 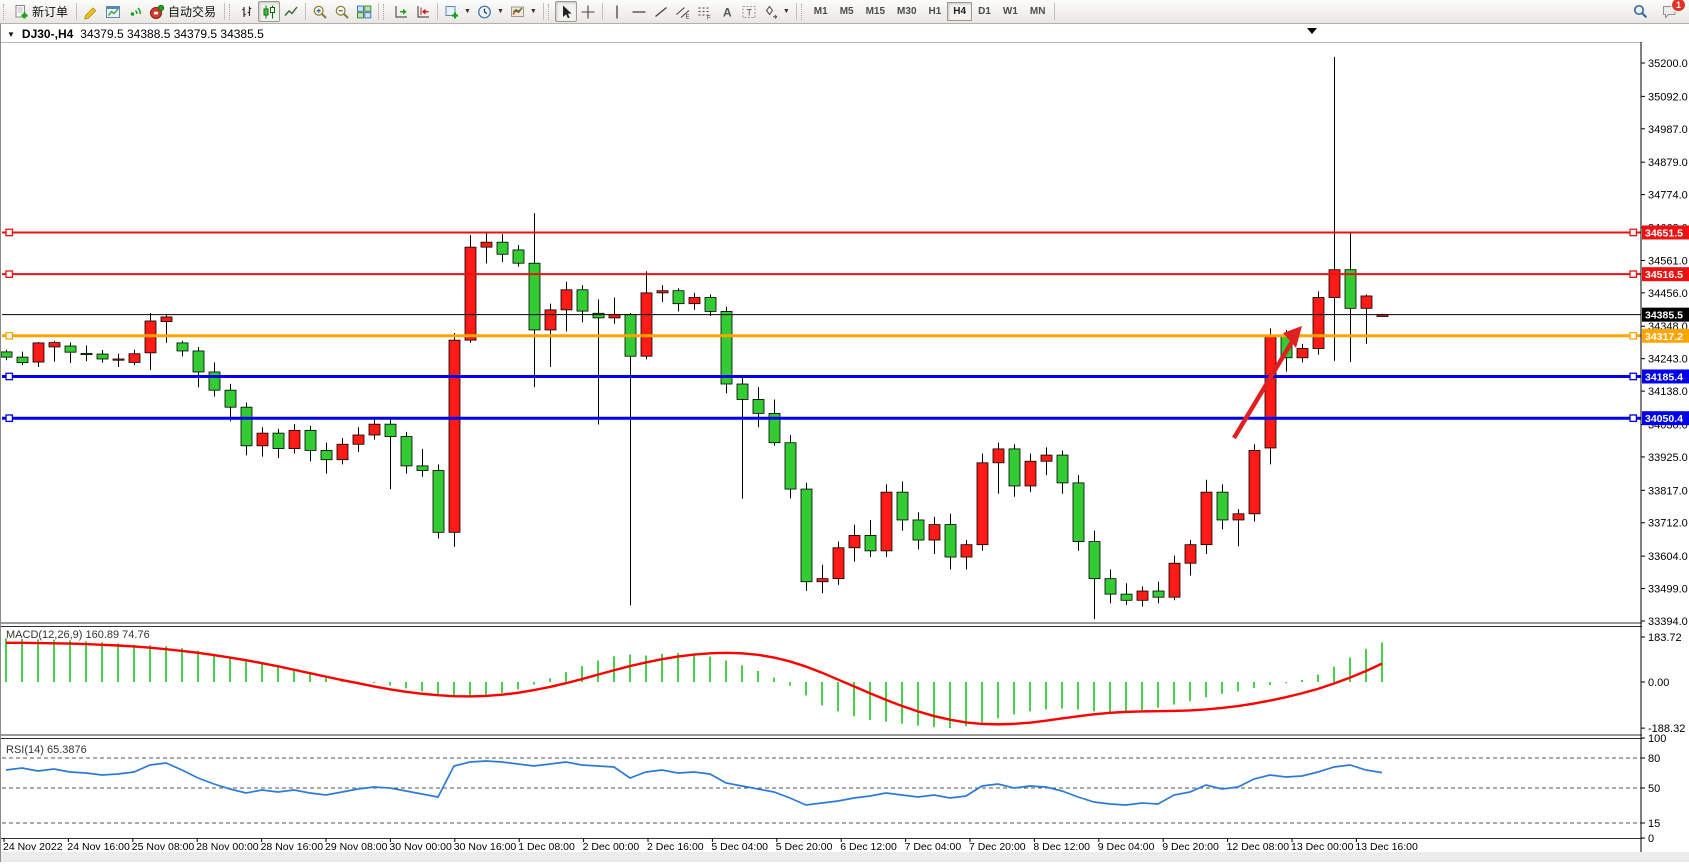 What do you see at coordinates (247, 11) in the screenshot?
I see `bar-chart-mode-button` at bounding box center [247, 11].